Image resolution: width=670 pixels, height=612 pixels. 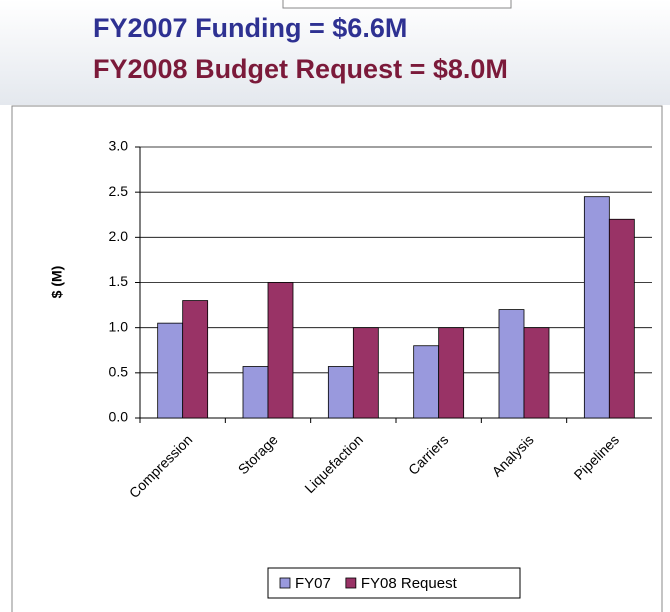 I want to click on y-tick-label: 0.5, so click(x=119, y=372).